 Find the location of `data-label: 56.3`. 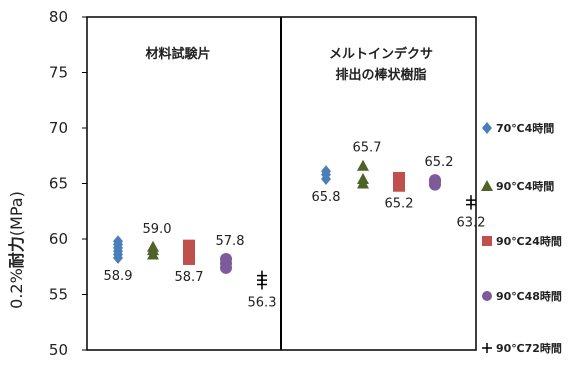

data-label: 56.3 is located at coordinates (262, 303).